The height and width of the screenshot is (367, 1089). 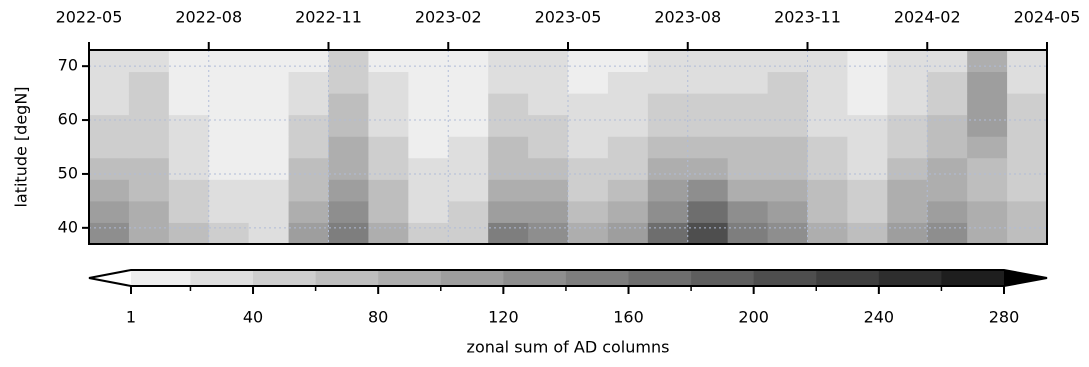 What do you see at coordinates (68, 65) in the screenshot?
I see `y-tick-label: 70` at bounding box center [68, 65].